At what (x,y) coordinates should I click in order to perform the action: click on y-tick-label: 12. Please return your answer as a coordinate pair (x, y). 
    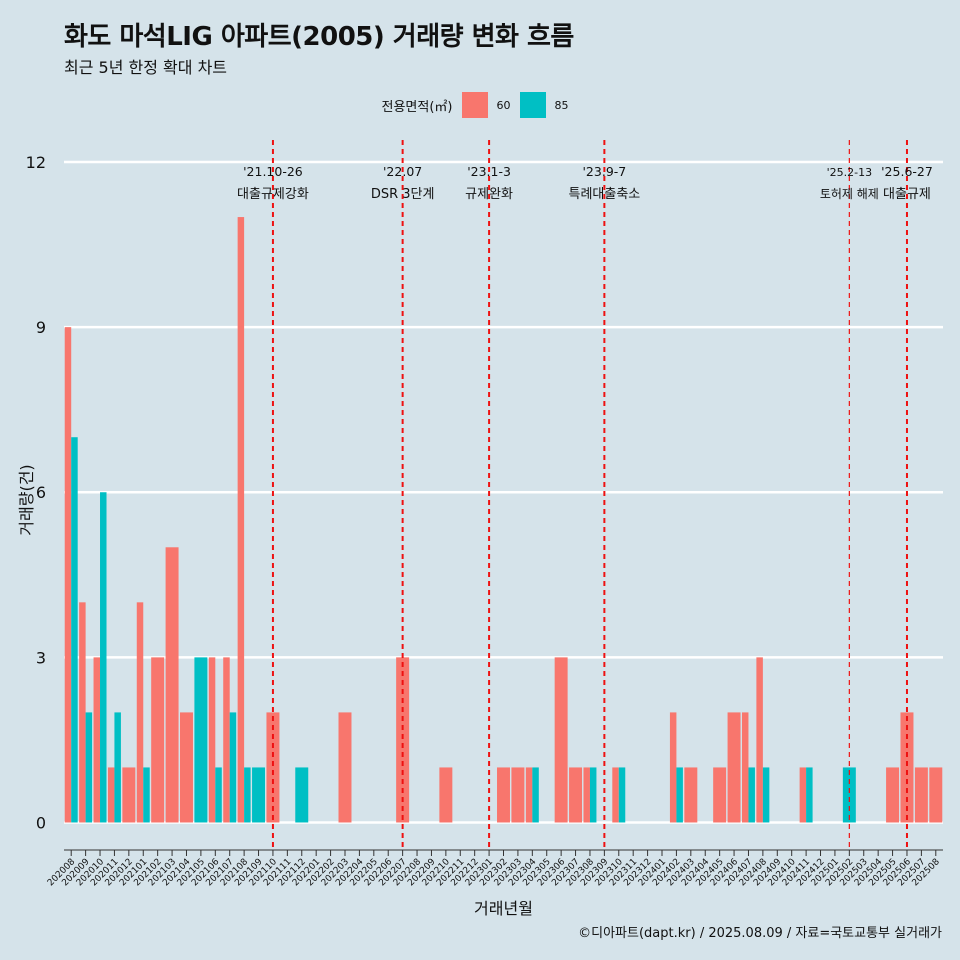
    Looking at the image, I should click on (36, 162).